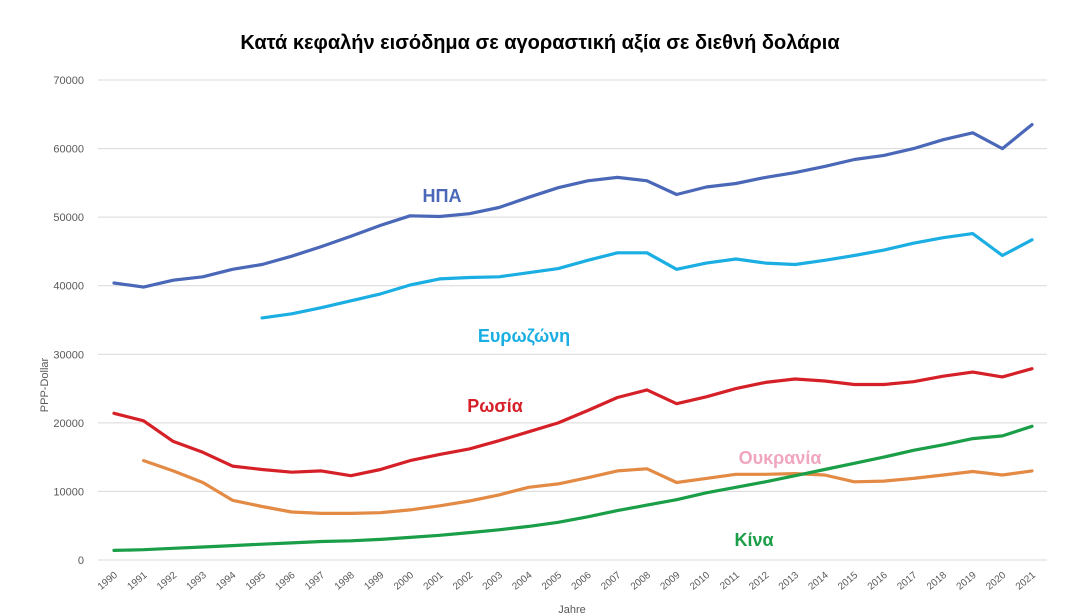 The width and height of the screenshot is (1092, 615). I want to click on x-tick-label: 2007, so click(611, 581).